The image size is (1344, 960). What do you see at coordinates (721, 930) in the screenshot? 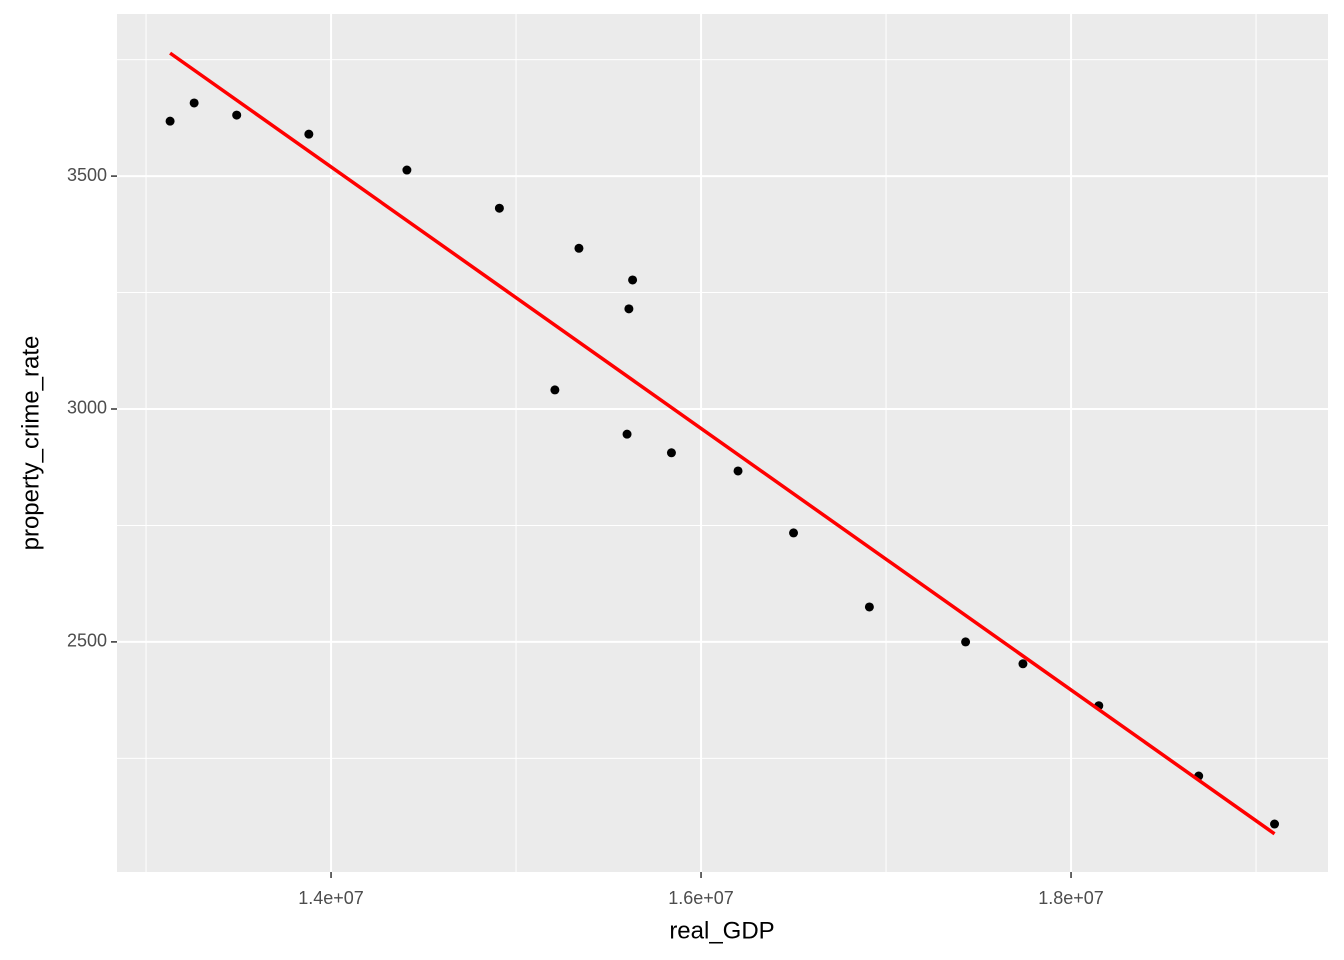
I see `x-axis-title: real_GDP` at bounding box center [721, 930].